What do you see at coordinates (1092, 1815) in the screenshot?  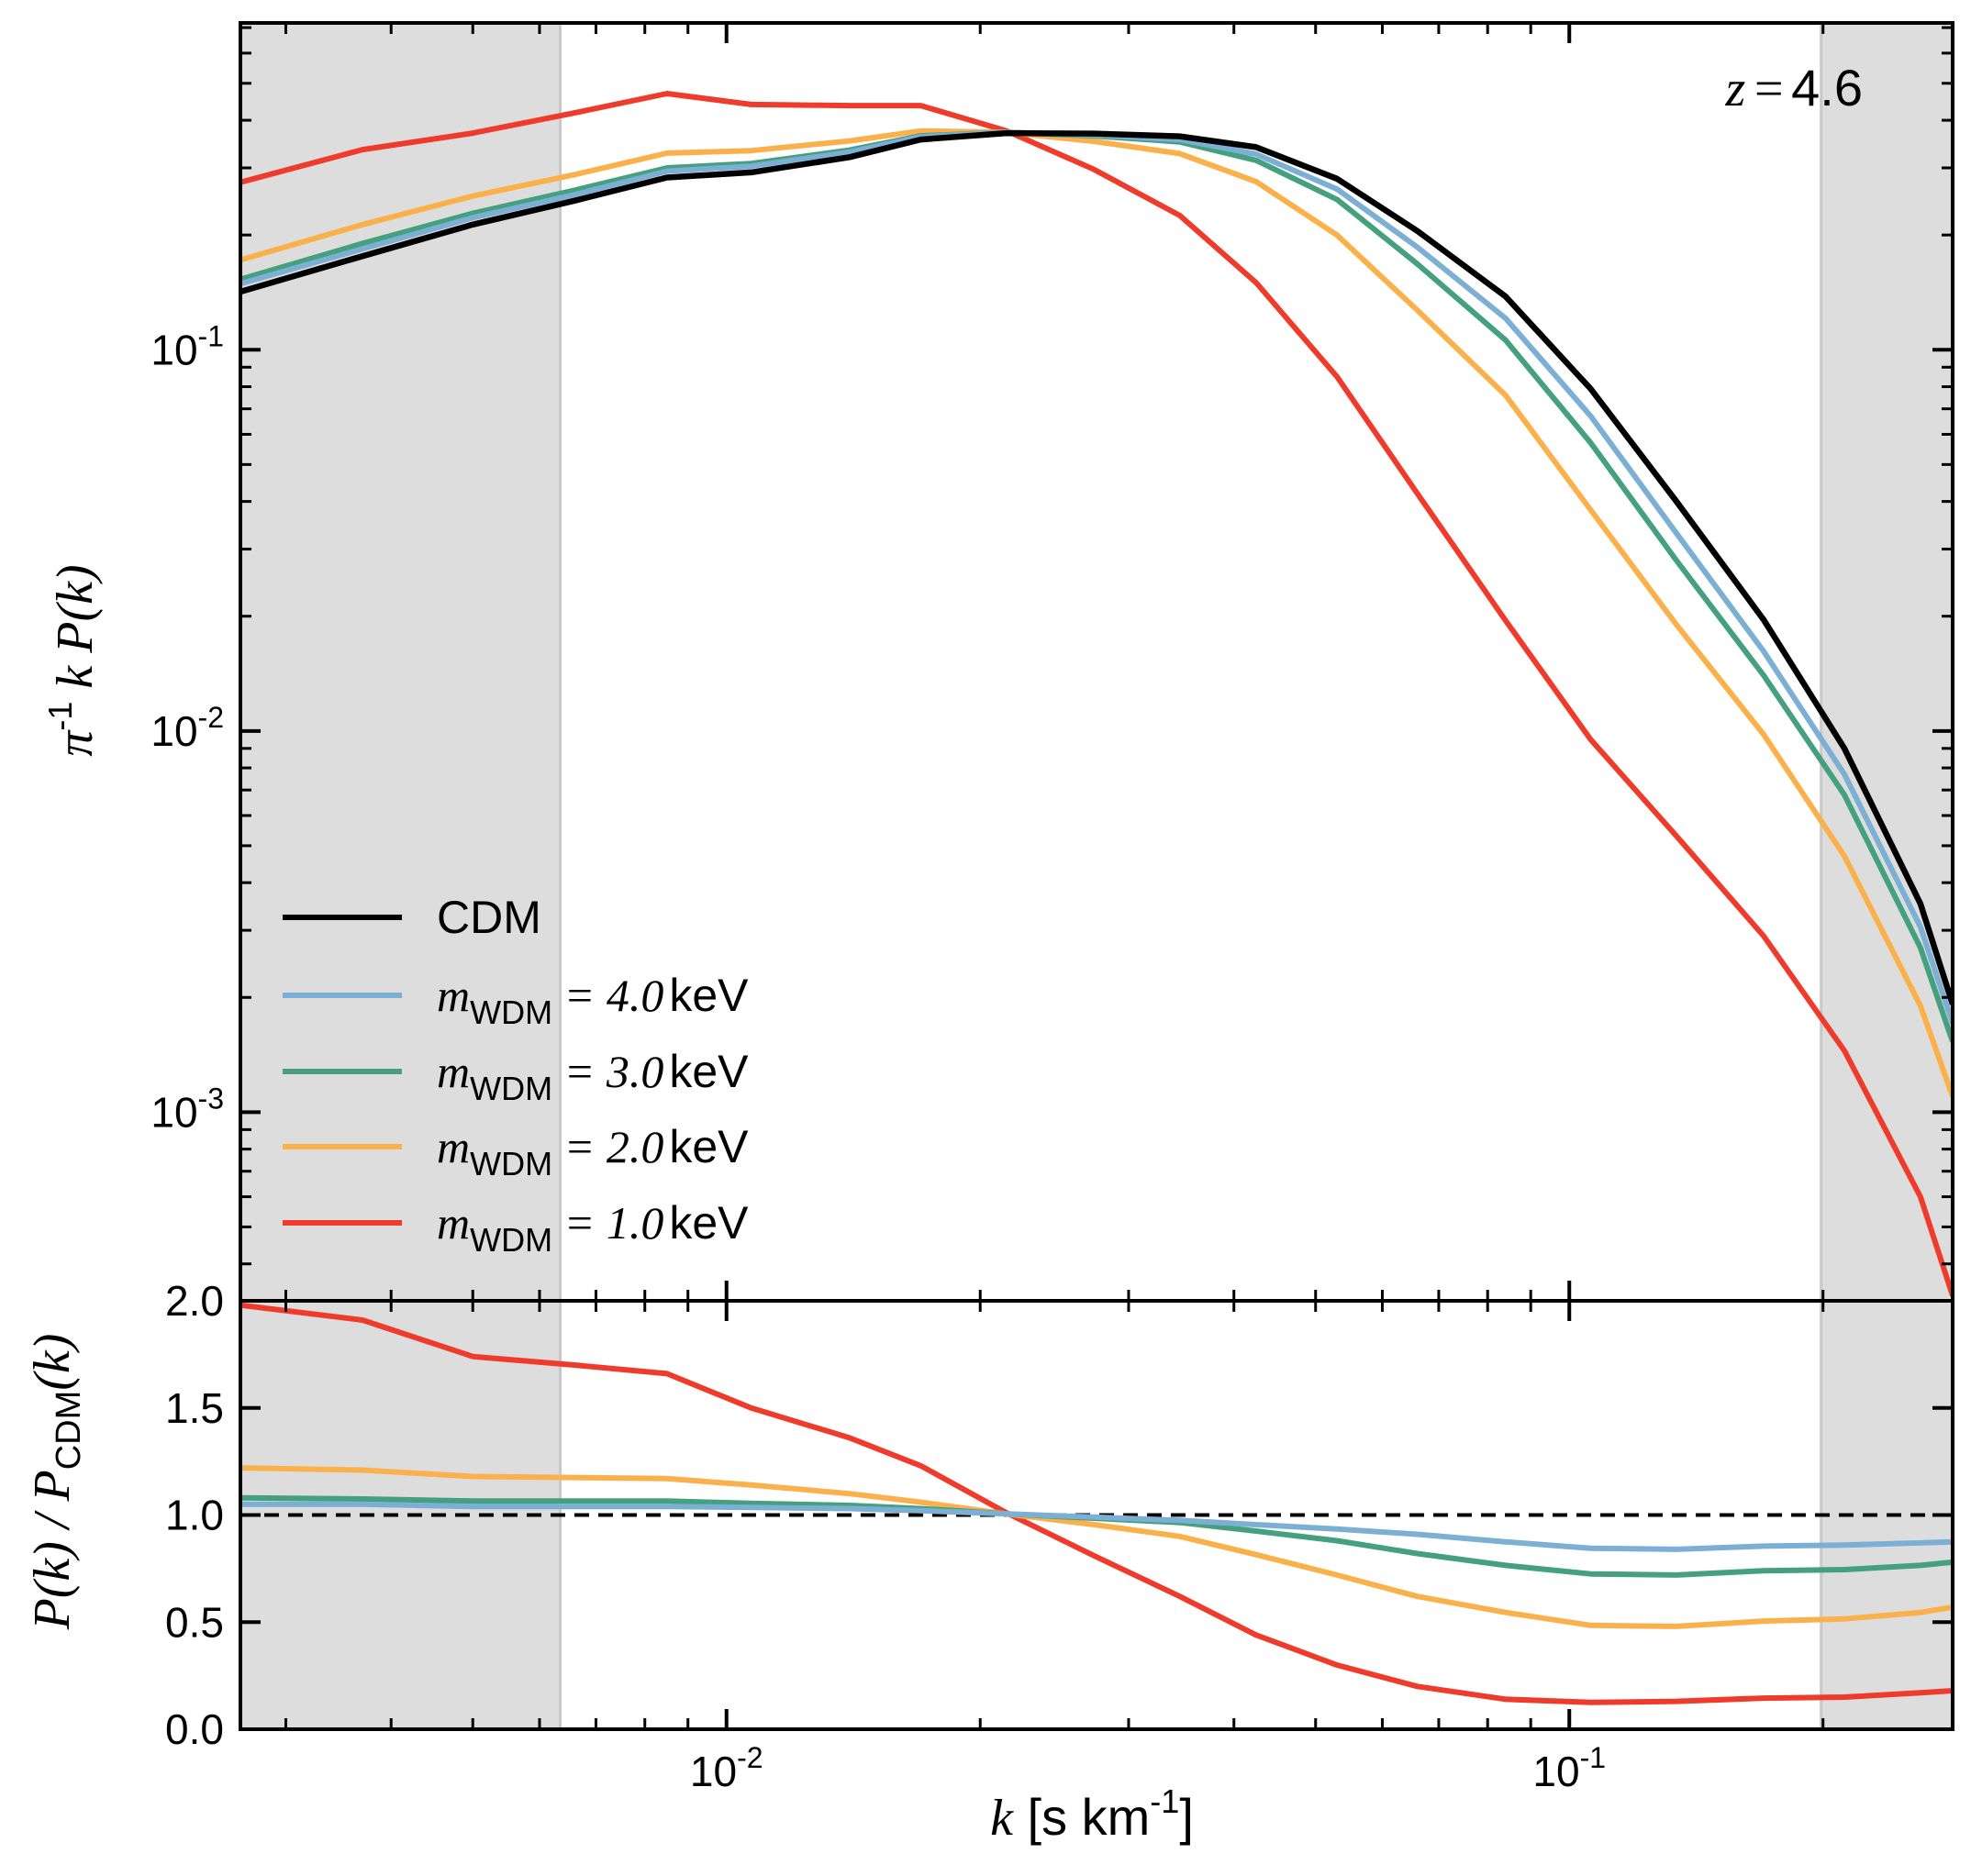 I see `x-axis-title: k [s km-1]` at bounding box center [1092, 1815].